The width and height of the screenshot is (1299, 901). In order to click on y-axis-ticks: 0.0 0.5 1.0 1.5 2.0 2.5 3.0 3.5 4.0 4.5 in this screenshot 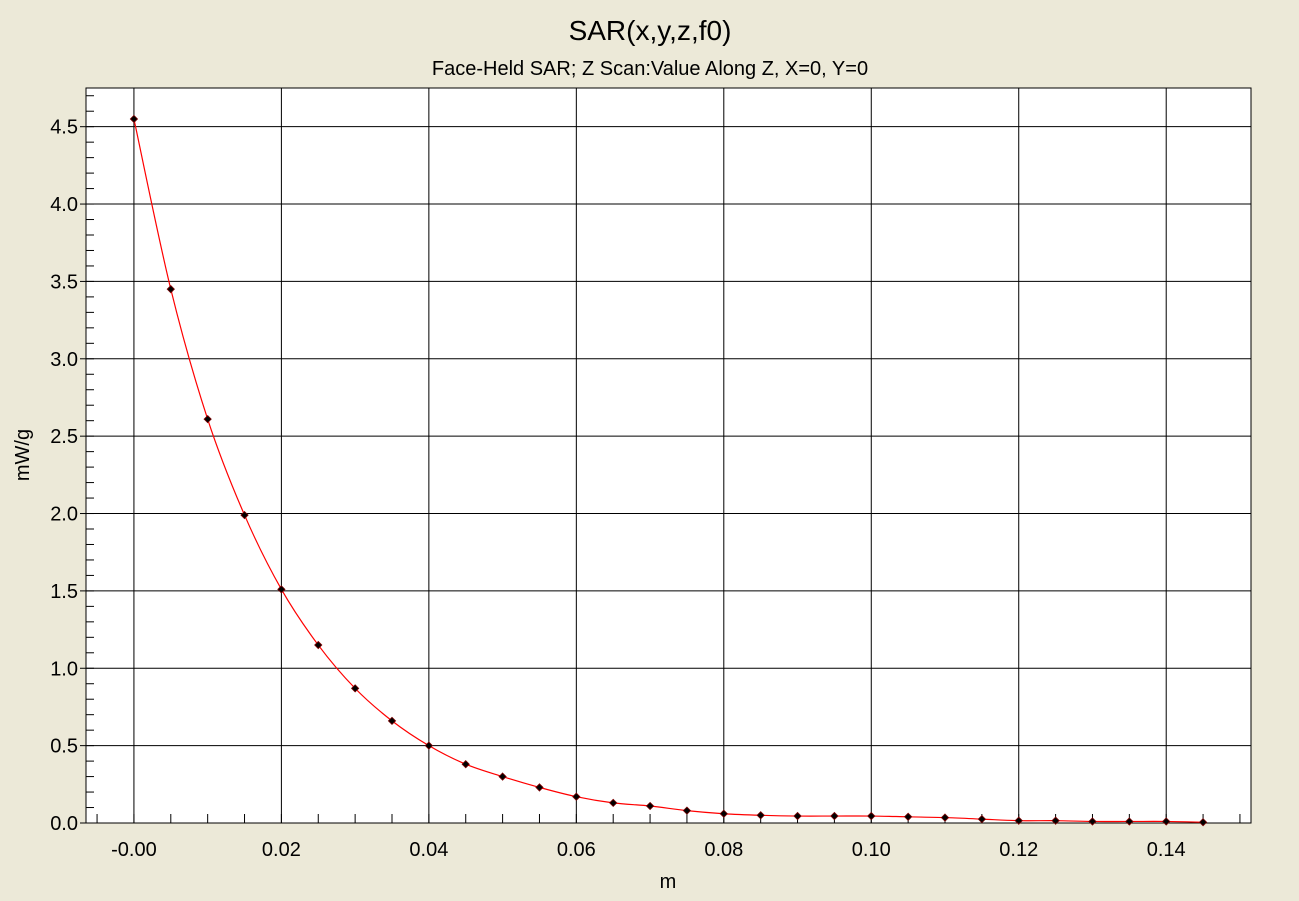, I will do `click(68, 476)`.